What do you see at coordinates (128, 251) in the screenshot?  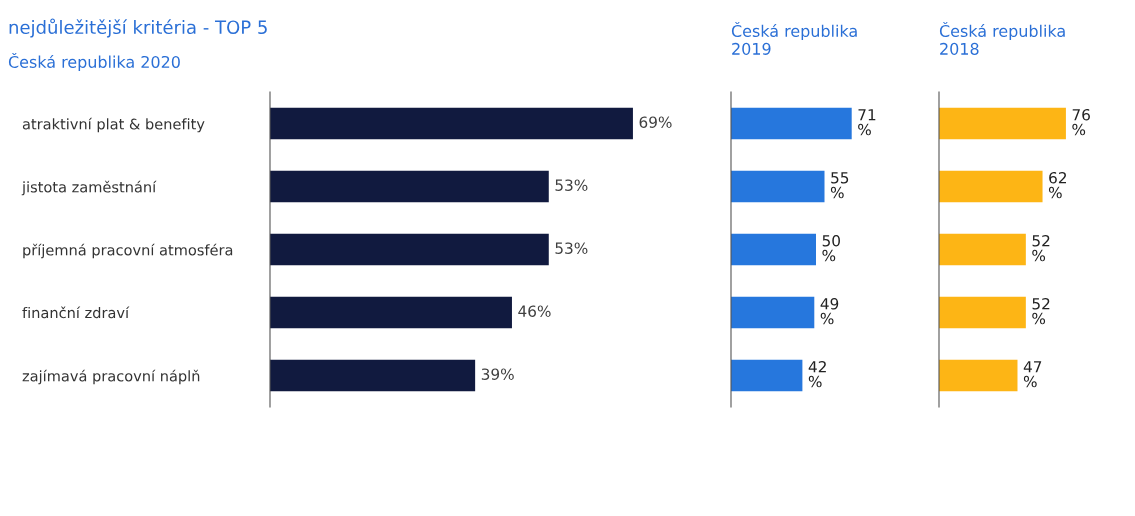 I see `y-tick-label: příjemná pracovní atmosféra` at bounding box center [128, 251].